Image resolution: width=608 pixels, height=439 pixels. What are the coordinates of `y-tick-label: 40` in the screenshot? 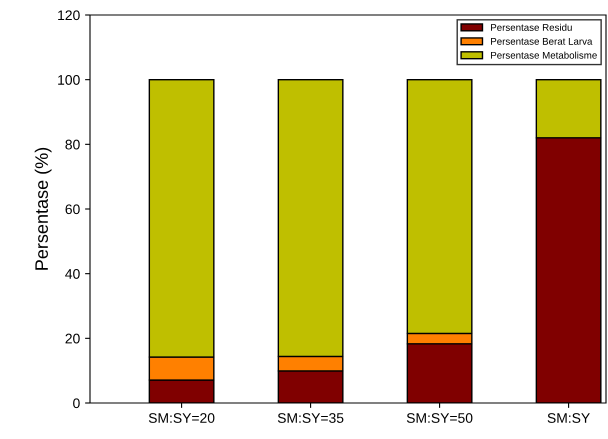 It's located at (72, 274).